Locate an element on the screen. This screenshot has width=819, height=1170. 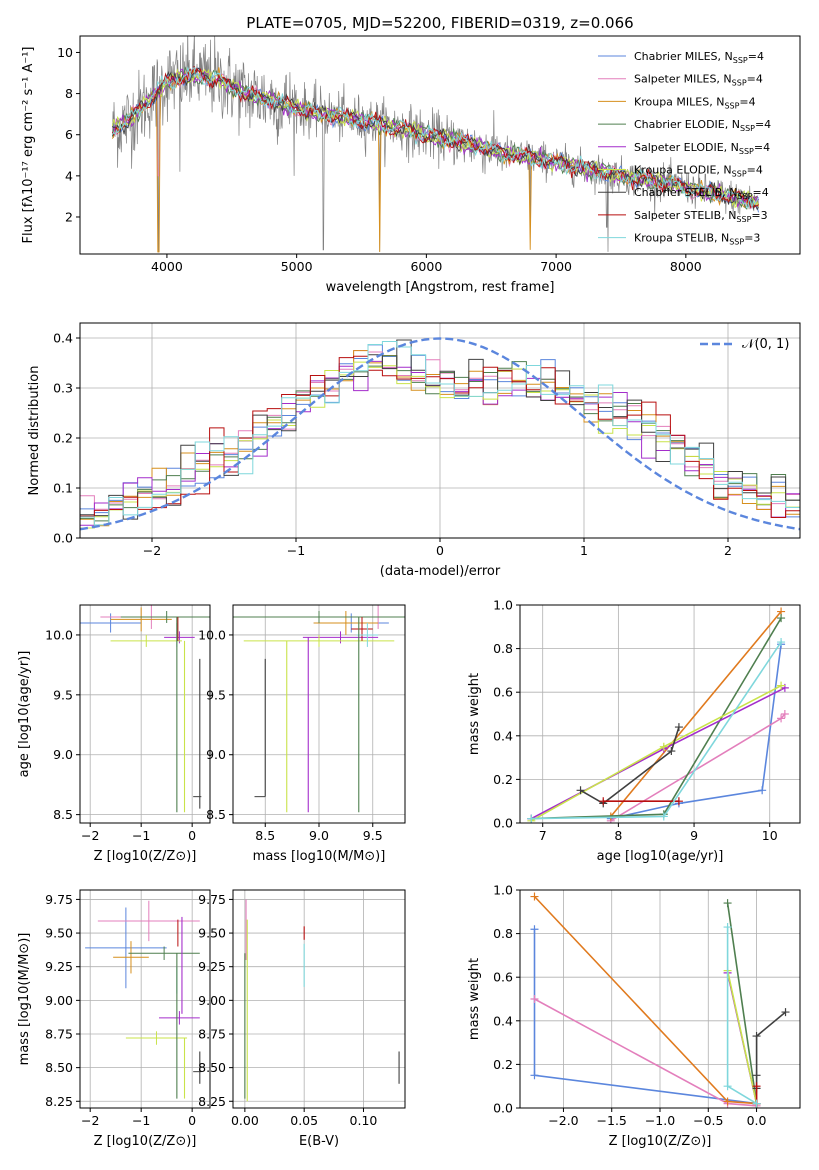
y-tick-label: 2 is located at coordinates (69, 216).